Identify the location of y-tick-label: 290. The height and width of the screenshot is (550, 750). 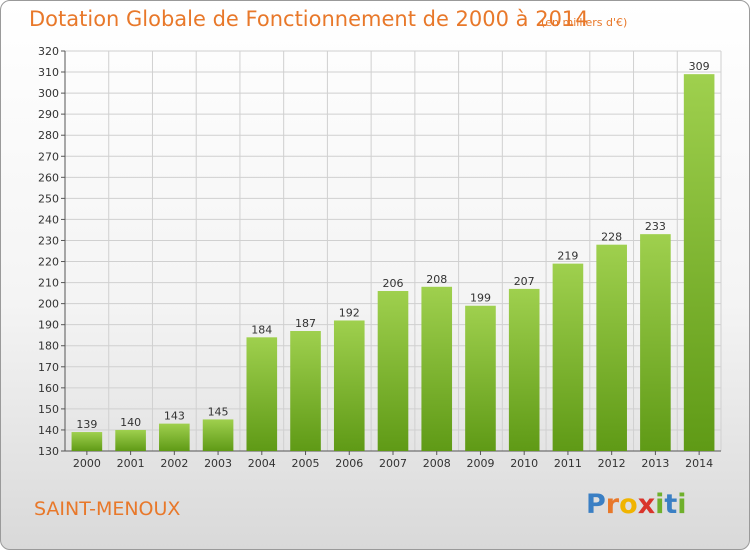
(48, 114).